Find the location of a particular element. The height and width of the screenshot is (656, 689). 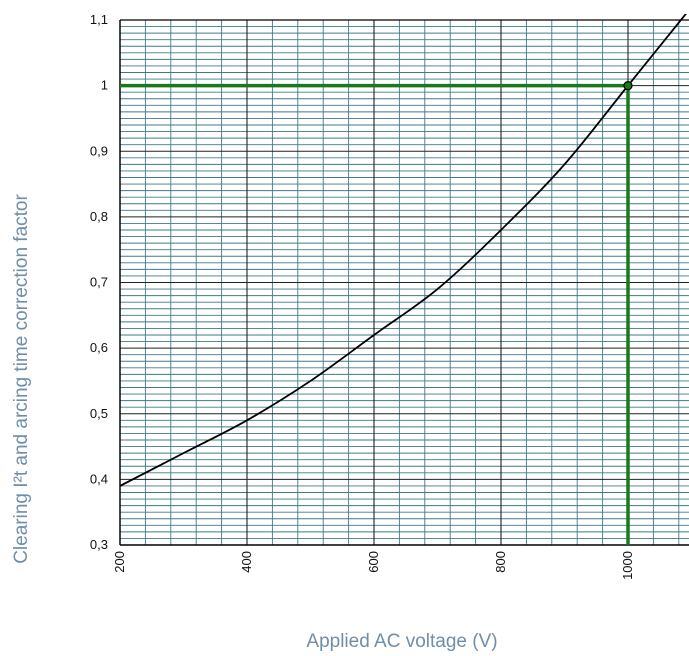

y-tick-label: 0,5 is located at coordinates (99, 413).